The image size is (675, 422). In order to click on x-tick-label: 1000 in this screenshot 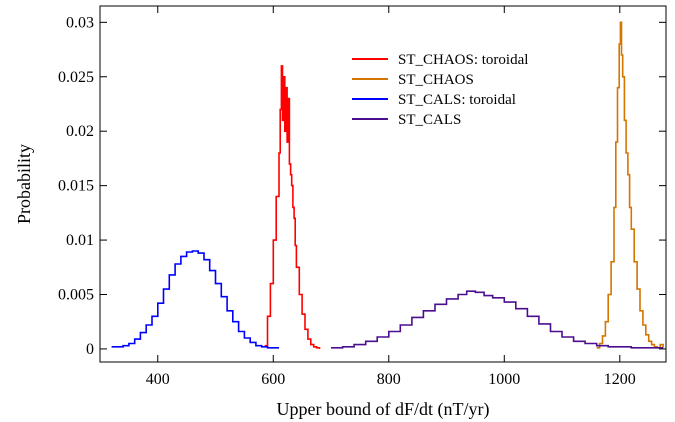, I will do `click(504, 379)`.